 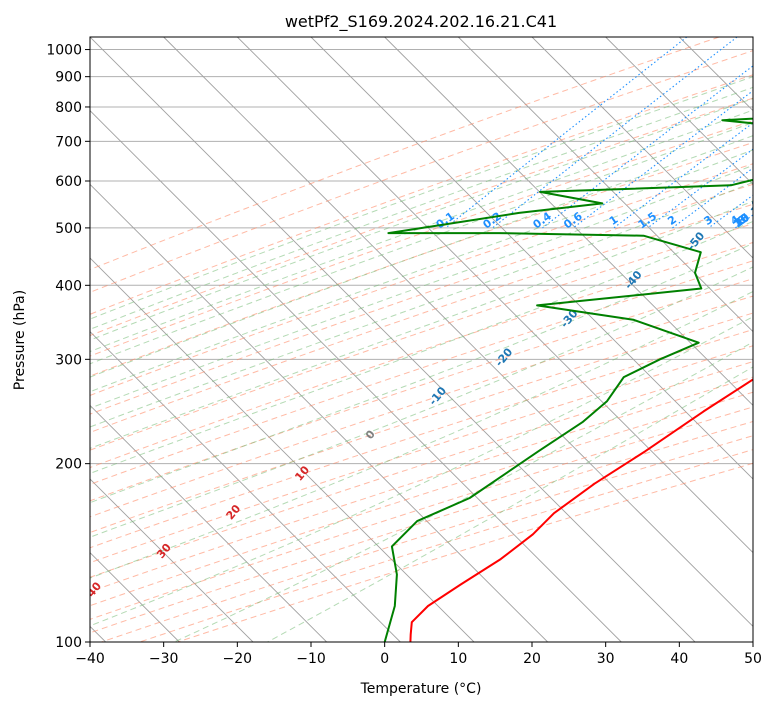 What do you see at coordinates (708, 220) in the screenshot?
I see `mixing-ratio-label: 3` at bounding box center [708, 220].